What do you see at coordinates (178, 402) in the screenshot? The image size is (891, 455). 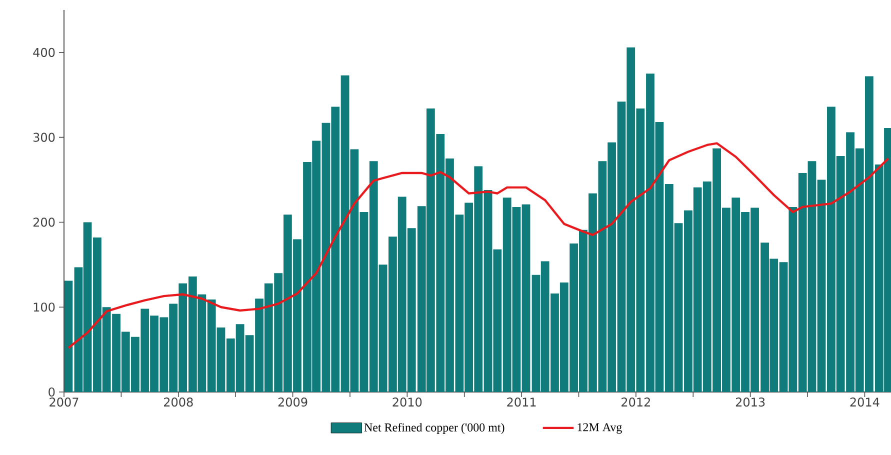 I see `x-tick-label: 2008` at bounding box center [178, 402].